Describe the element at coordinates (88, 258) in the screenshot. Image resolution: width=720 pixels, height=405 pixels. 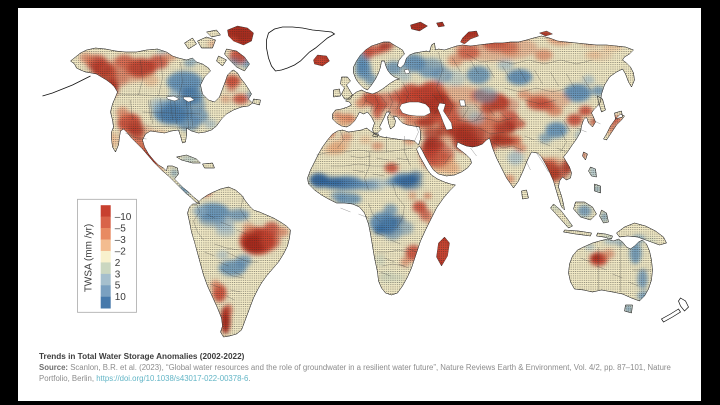
I see `svg-text: TWSA (mm /yr)` at that location.